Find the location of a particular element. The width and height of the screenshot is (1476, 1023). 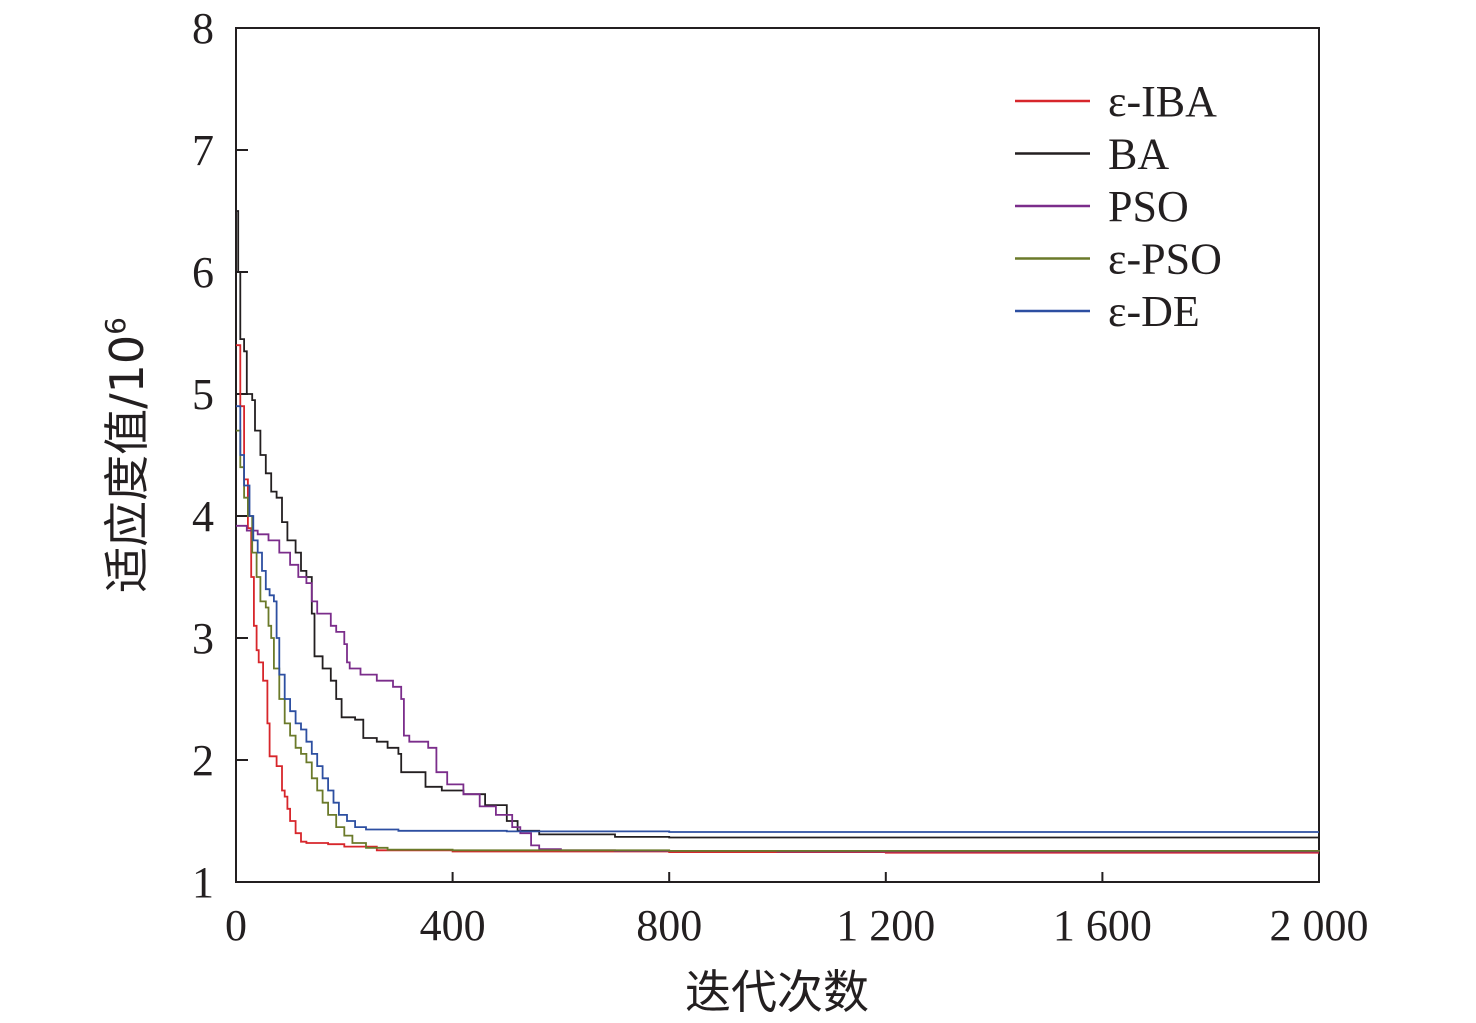

legend-label: ε-PSO is located at coordinates (1165, 259).